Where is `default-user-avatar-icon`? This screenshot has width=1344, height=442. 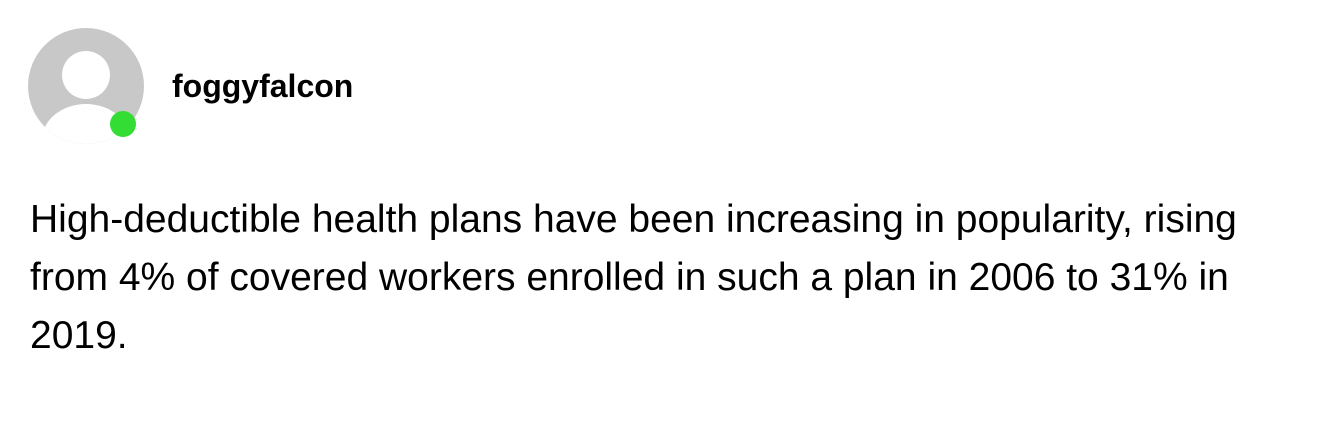
default-user-avatar-icon is located at coordinates (86, 86).